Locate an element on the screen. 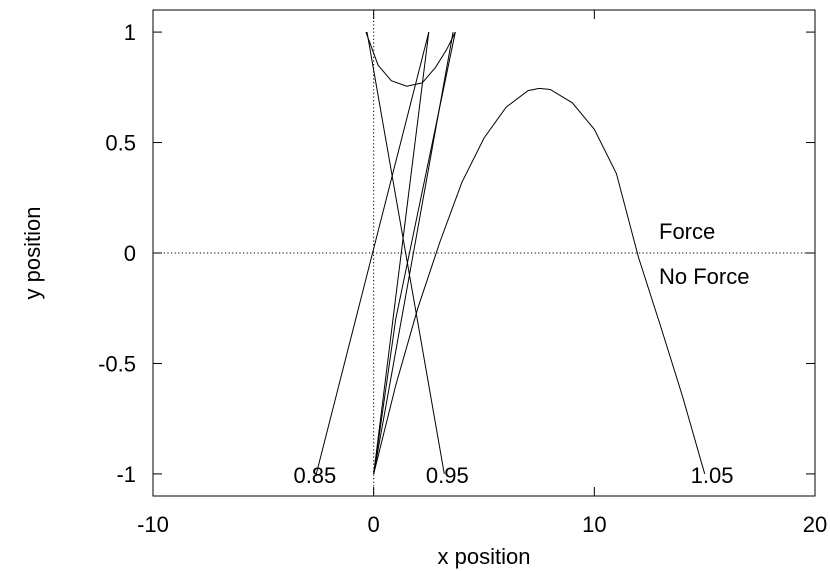  x-tick-label: 0 is located at coordinates (374, 524).